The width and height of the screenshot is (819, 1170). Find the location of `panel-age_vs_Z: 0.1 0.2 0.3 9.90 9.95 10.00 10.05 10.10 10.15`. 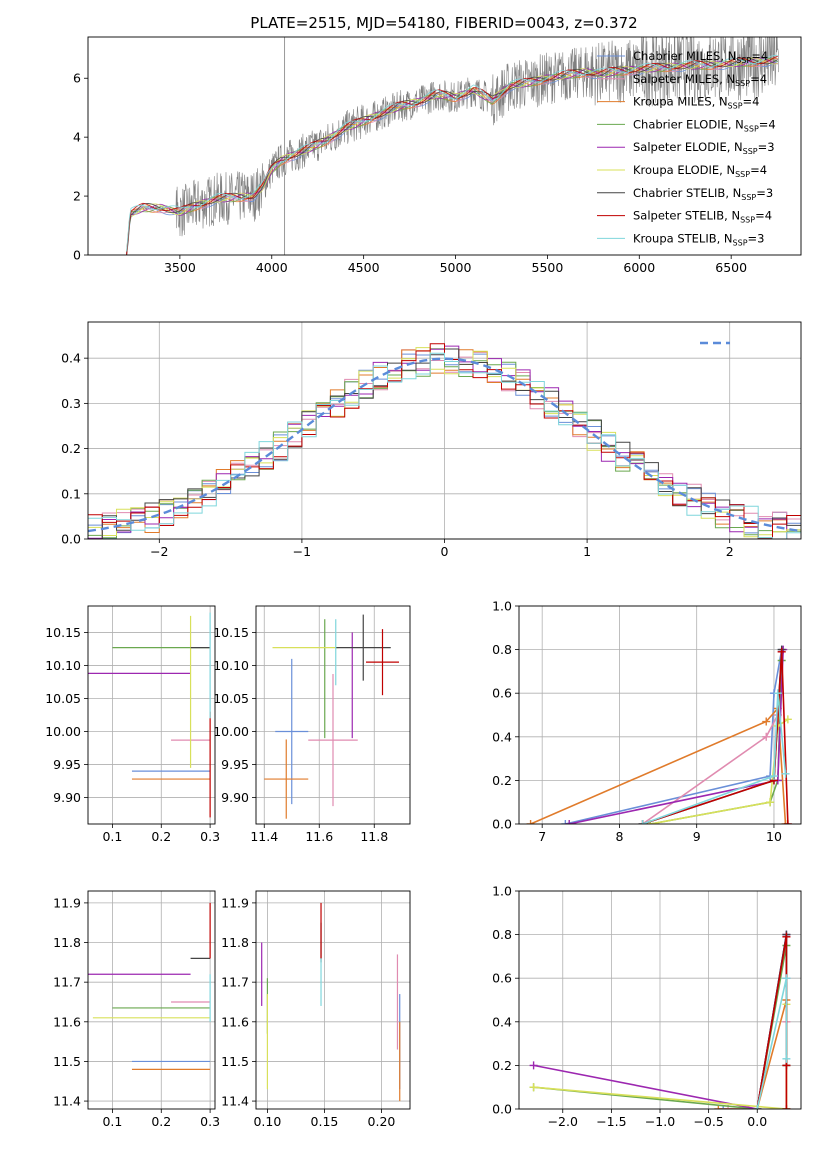

panel-age_vs_Z: 0.1 0.2 0.3 9.90 9.95 10.00 10.05 10.10 10.15 is located at coordinates (132, 724).